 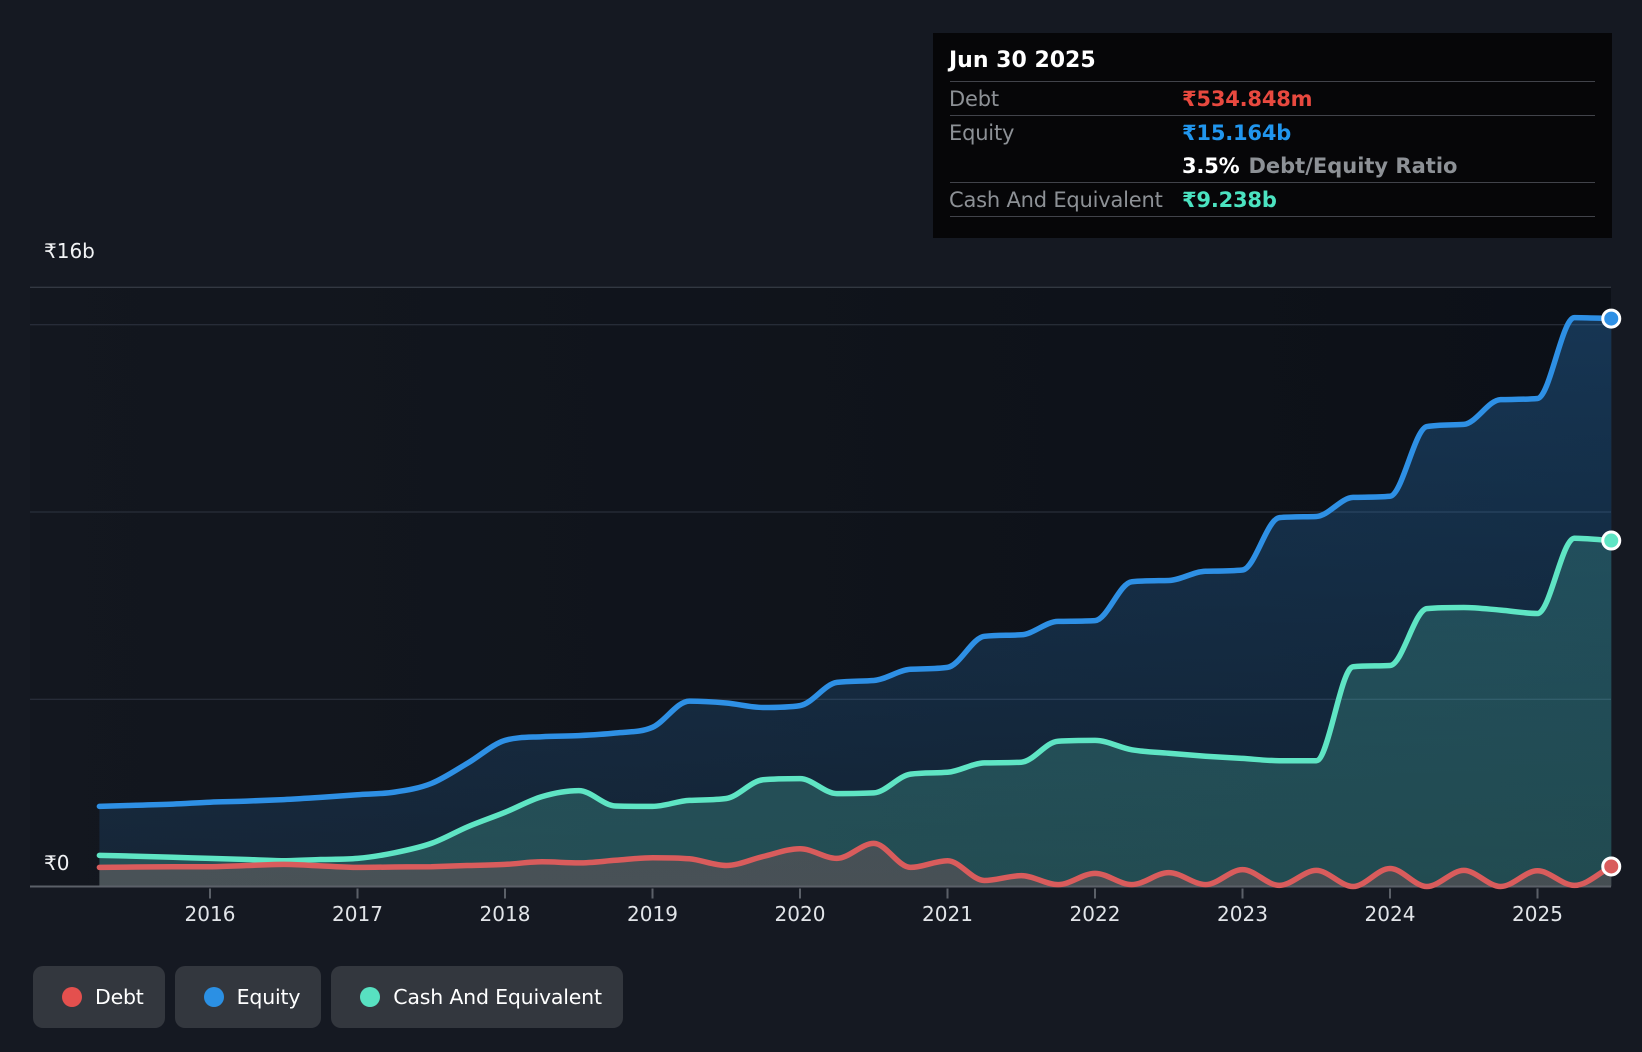 I want to click on x-axis-label: 2016, so click(x=210, y=914).